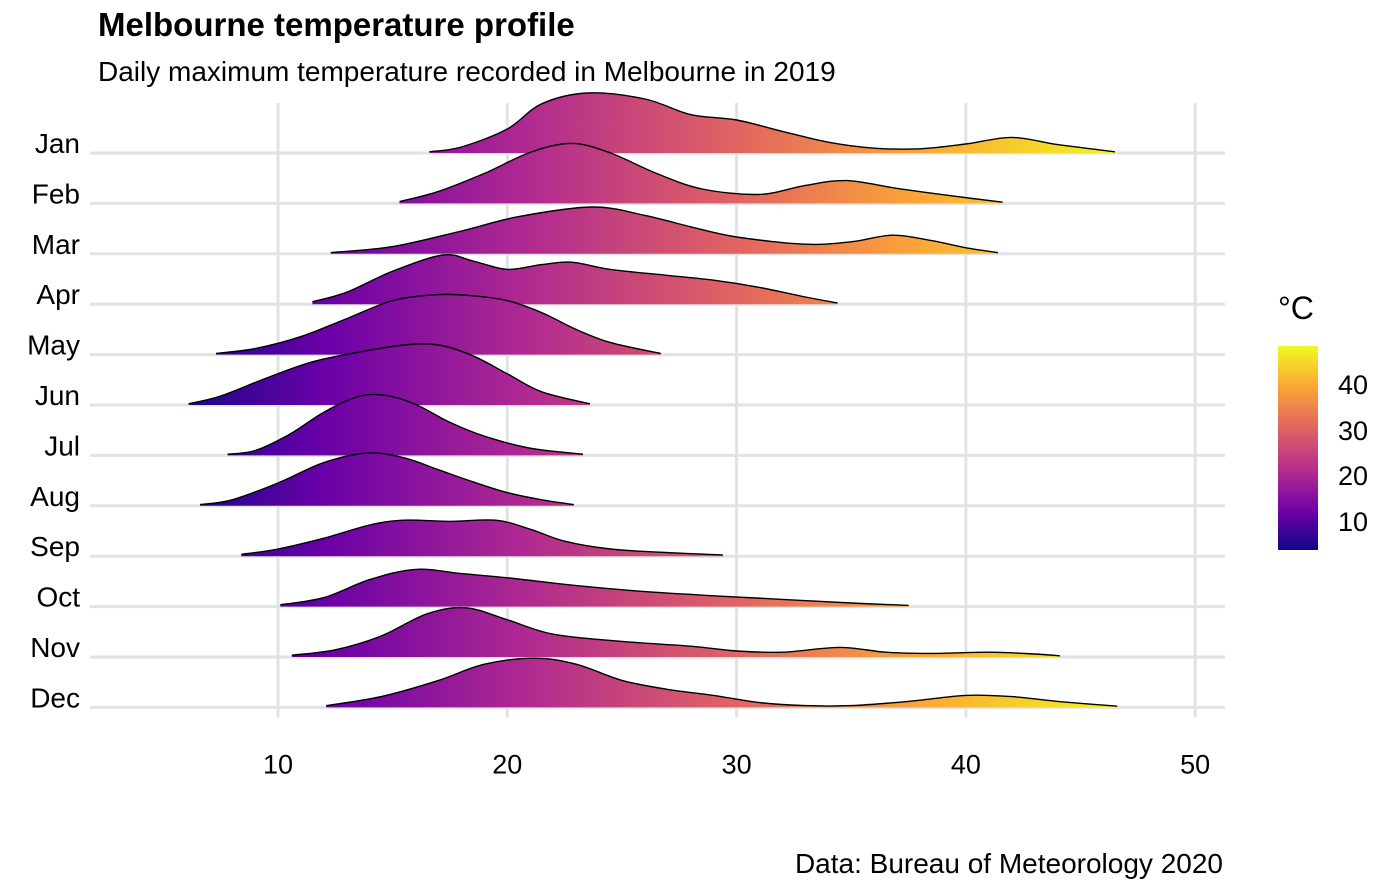  Describe the element at coordinates (1343, 476) in the screenshot. I see `legend-tick-20: 20` at that location.